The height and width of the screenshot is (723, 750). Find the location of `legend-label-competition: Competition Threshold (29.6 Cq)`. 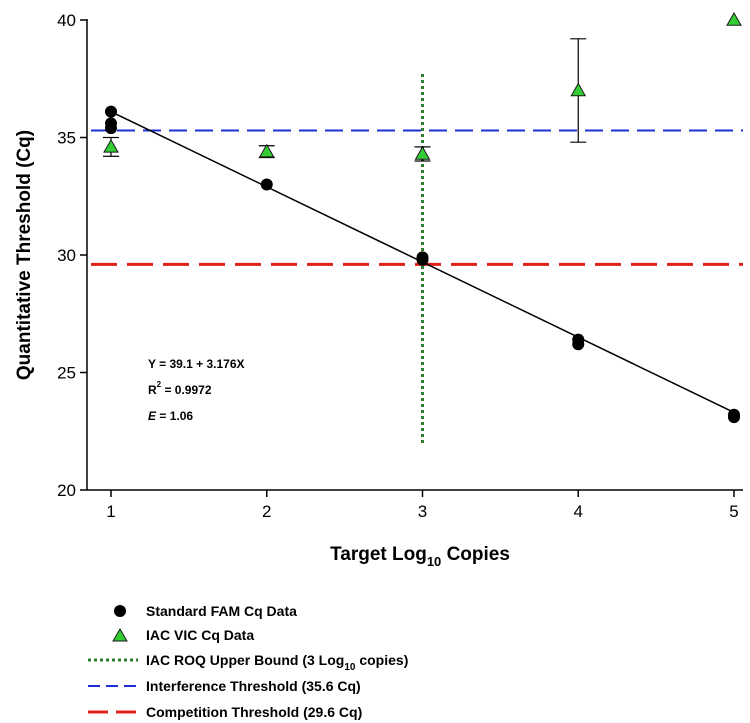

legend-label-competition: Competition Threshold (29.6 Cq) is located at coordinates (254, 712).